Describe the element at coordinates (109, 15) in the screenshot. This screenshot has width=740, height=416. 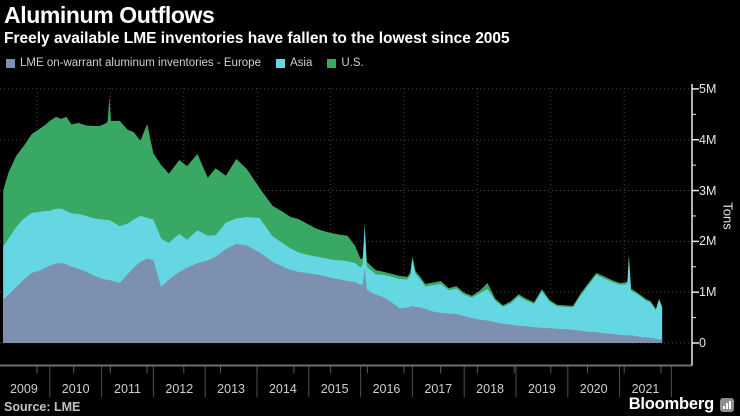
I see `page-title: Aluminum Outflows` at that location.